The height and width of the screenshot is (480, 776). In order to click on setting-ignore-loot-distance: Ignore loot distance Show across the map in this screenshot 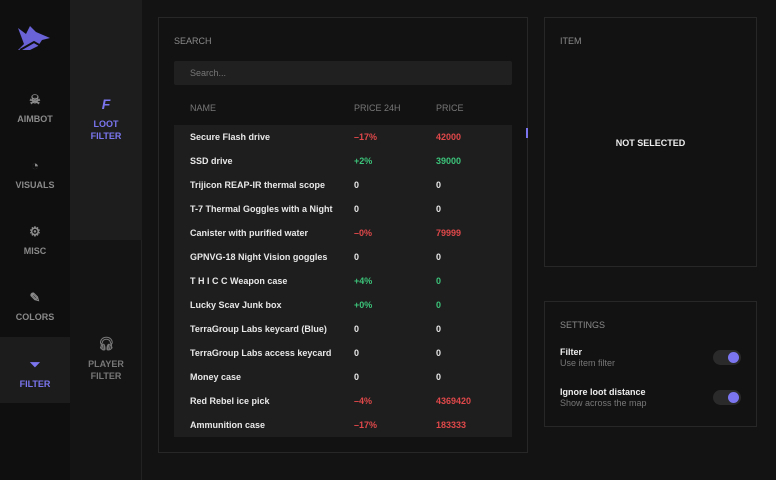, I will do `click(603, 397)`.